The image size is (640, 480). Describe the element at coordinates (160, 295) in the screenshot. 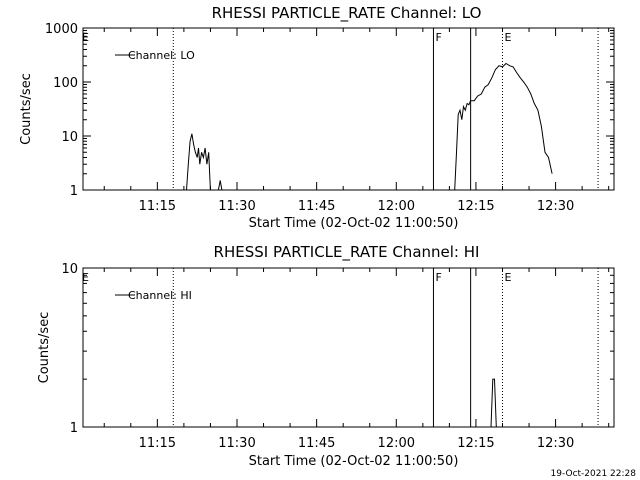

I see `legend-entry: Channel: HI` at that location.